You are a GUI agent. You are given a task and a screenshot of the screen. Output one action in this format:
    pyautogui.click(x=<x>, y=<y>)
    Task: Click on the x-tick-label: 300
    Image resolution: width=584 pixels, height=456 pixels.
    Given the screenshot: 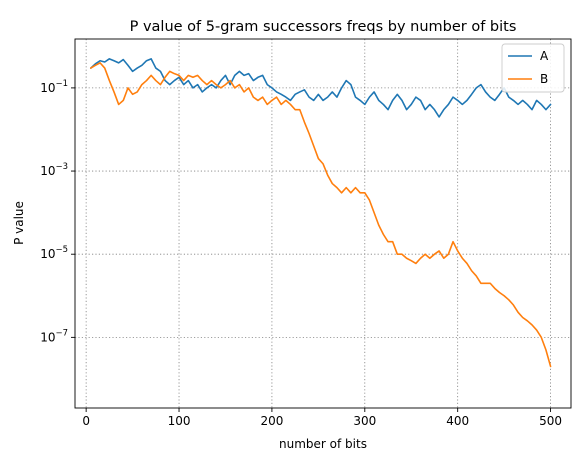 What is the action you would take?
    pyautogui.click(x=364, y=421)
    